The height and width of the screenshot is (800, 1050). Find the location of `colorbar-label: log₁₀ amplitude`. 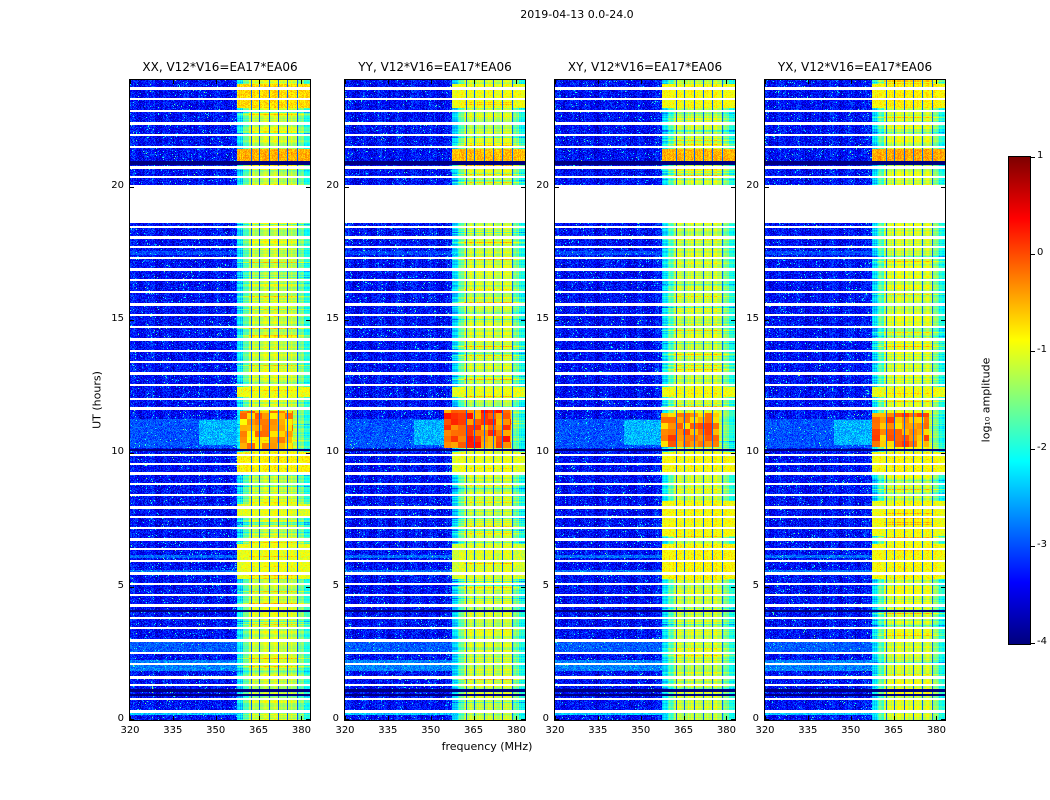

colorbar-label: log₁₀ amplitude is located at coordinates (986, 400).